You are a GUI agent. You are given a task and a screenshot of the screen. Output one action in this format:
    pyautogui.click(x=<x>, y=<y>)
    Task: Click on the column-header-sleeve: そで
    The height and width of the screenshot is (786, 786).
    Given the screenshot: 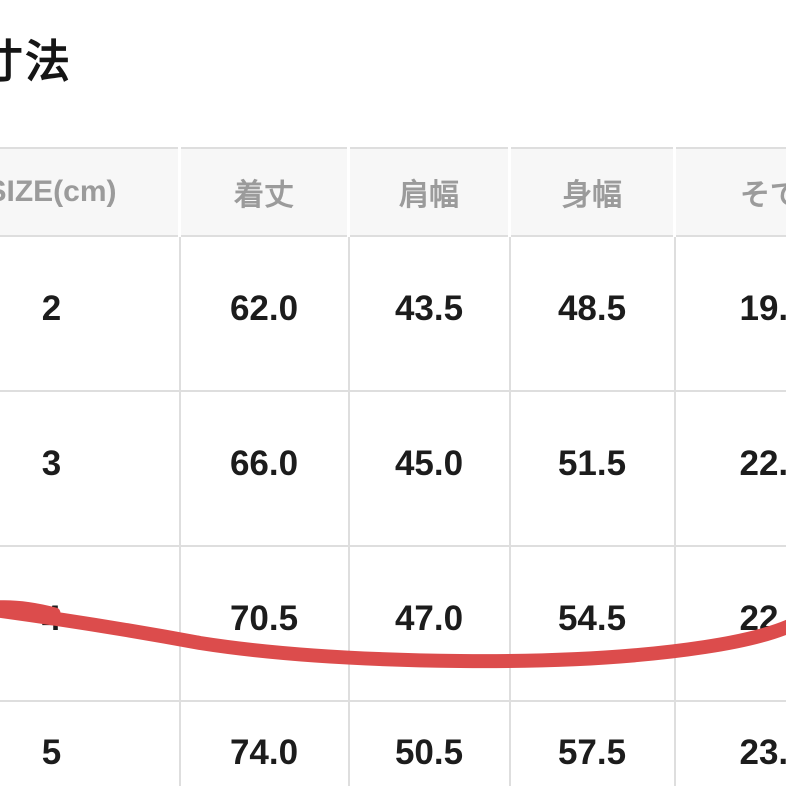 What is the action you would take?
    pyautogui.click(x=729, y=192)
    